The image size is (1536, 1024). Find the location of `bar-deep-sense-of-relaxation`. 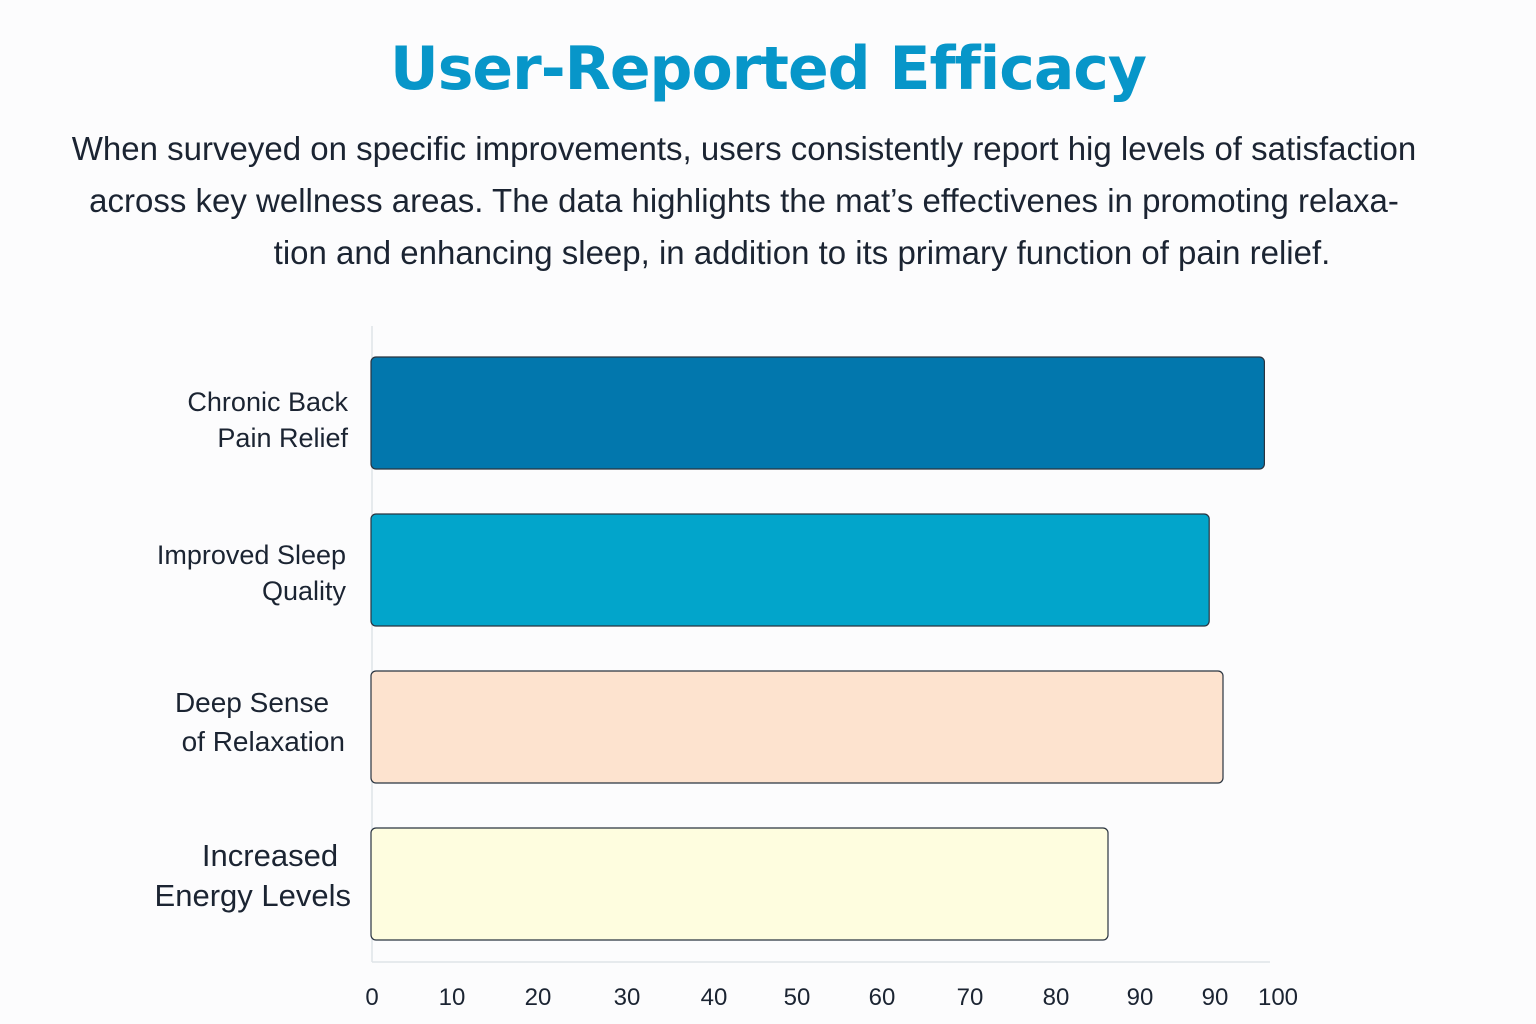

bar-deep-sense-of-relaxation is located at coordinates (797, 727).